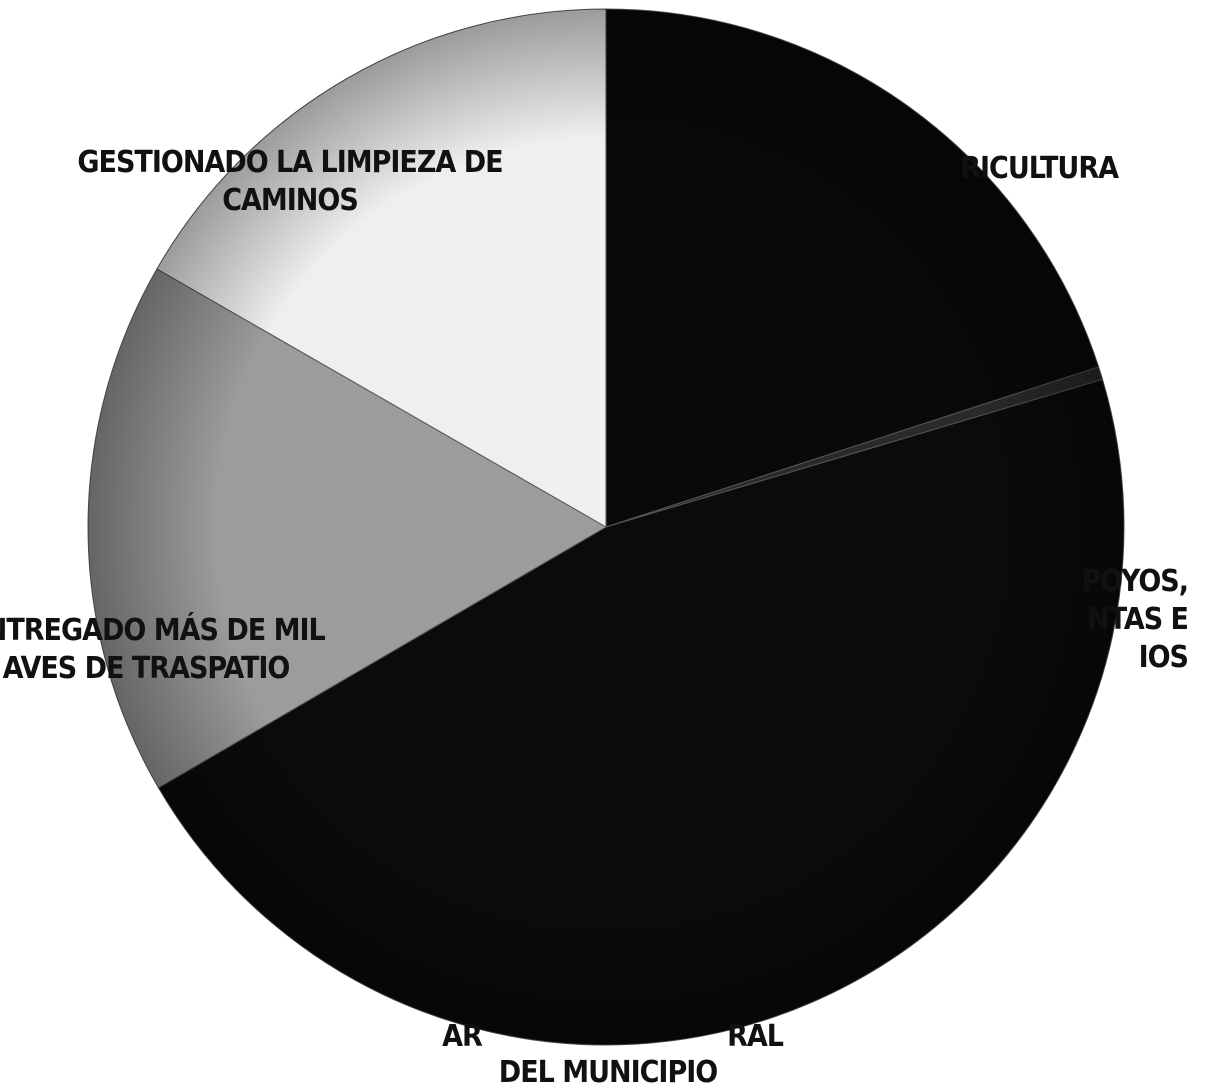 This screenshot has height=1089, width=1228. Describe the element at coordinates (289, 181) in the screenshot. I see `slice-label-5: GESTIONADO LA LIMPIEZA DE CAMINOS` at that location.